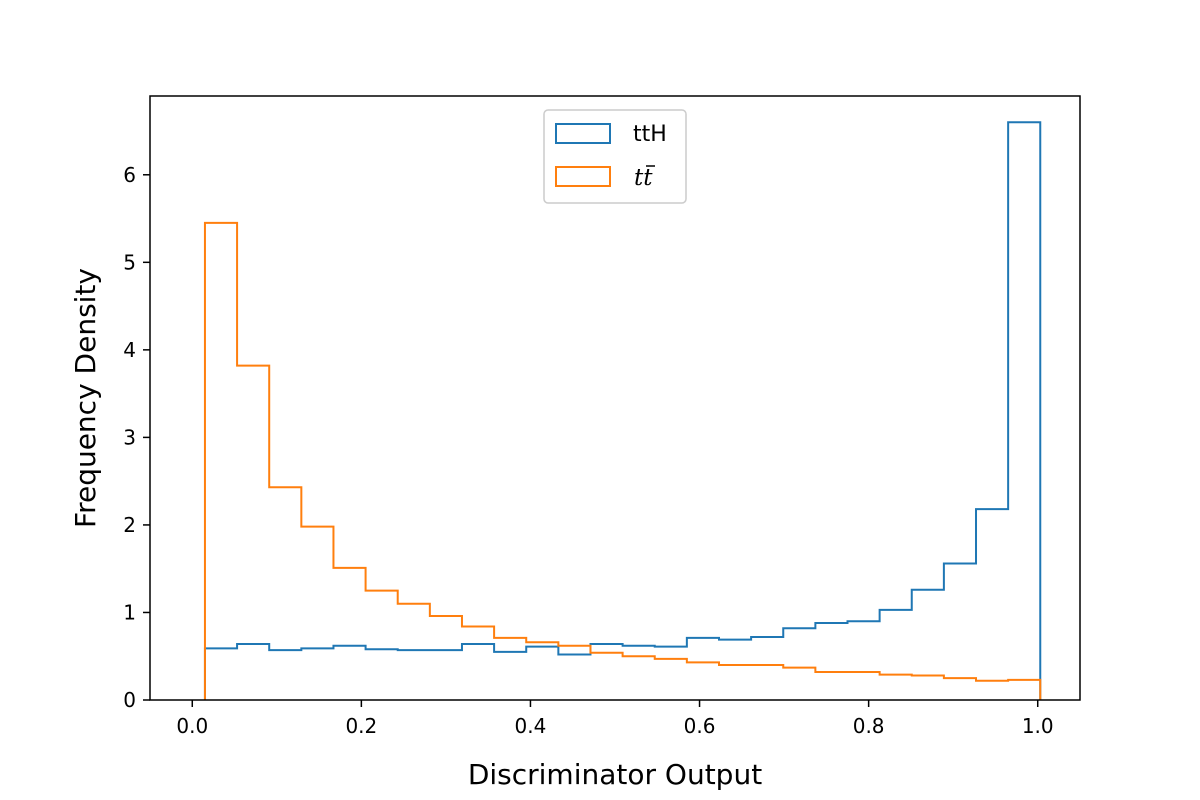 The width and height of the screenshot is (1200, 800). What do you see at coordinates (869, 726) in the screenshot?
I see `x-tick-label: 0.8` at bounding box center [869, 726].